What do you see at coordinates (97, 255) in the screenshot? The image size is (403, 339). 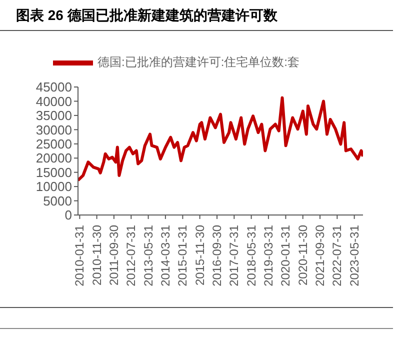 I see `x-tick-label: 2010-11-30` at bounding box center [97, 255].